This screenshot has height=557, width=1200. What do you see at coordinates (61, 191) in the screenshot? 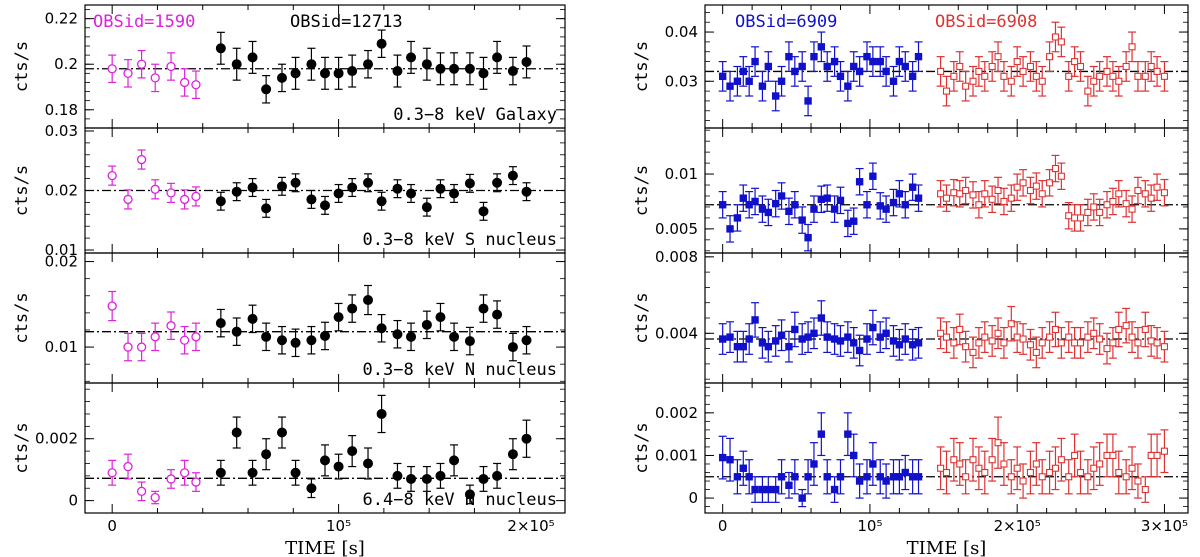
I see `y-tick-label: 0.02` at bounding box center [61, 191].